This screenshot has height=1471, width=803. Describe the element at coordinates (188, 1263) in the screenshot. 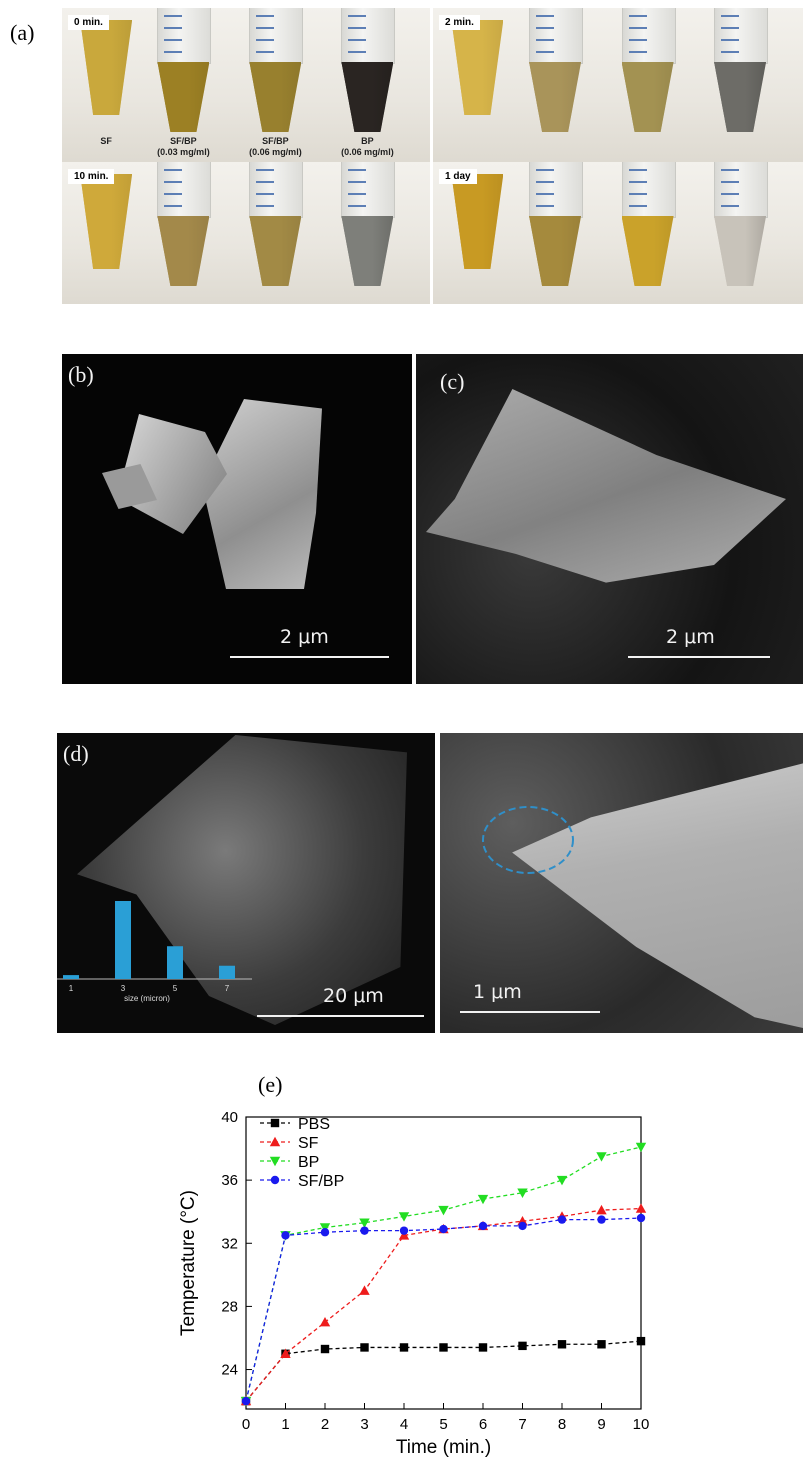

I see `y-axis-label: Temperature (°C)` at that location.